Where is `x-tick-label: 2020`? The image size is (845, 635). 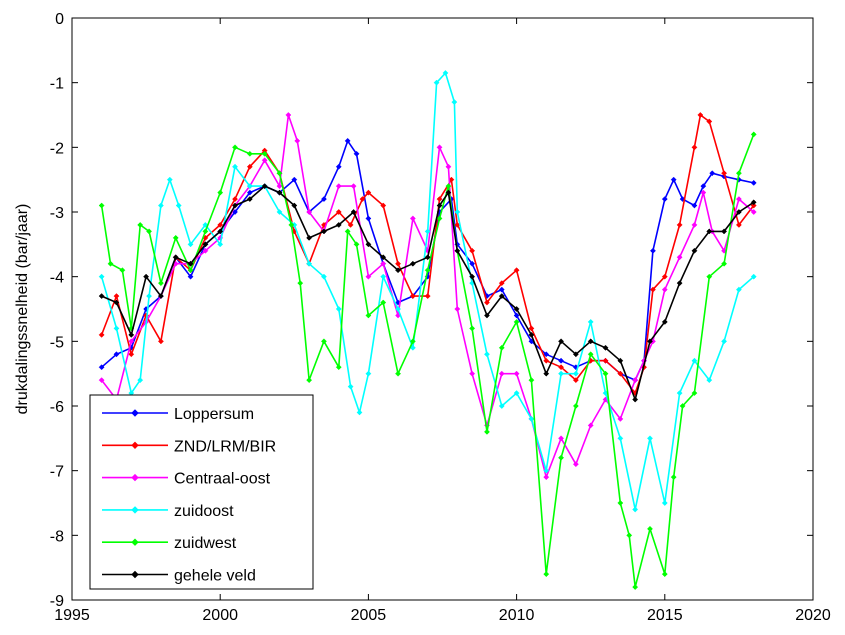 x-tick-label: 2020 is located at coordinates (813, 615).